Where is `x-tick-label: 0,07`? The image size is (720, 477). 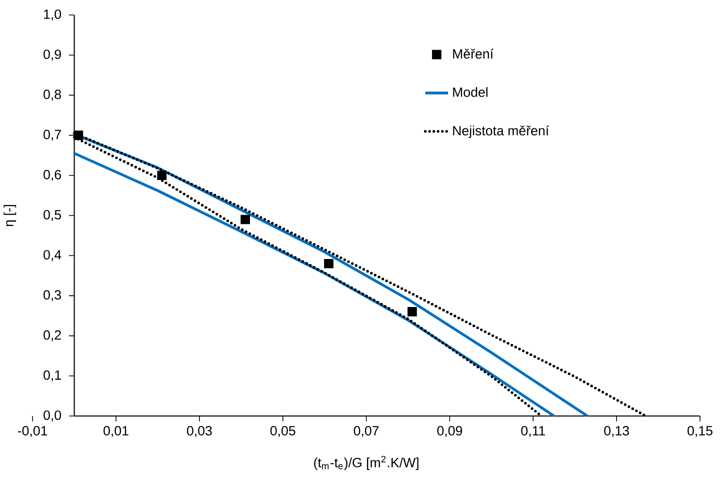
x-tick-label: 0,07 is located at coordinates (366, 432).